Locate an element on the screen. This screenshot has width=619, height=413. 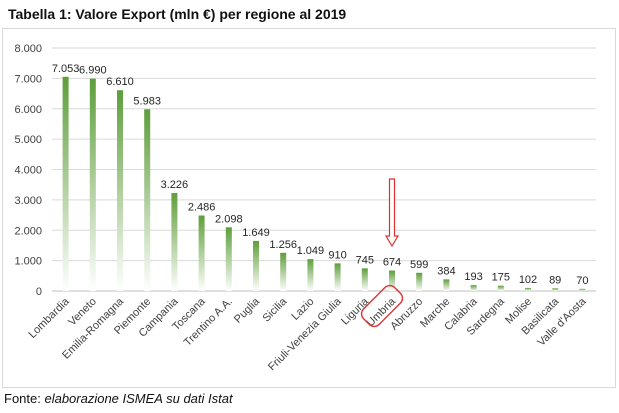
source-prefix: Fonte: is located at coordinates (24, 398).